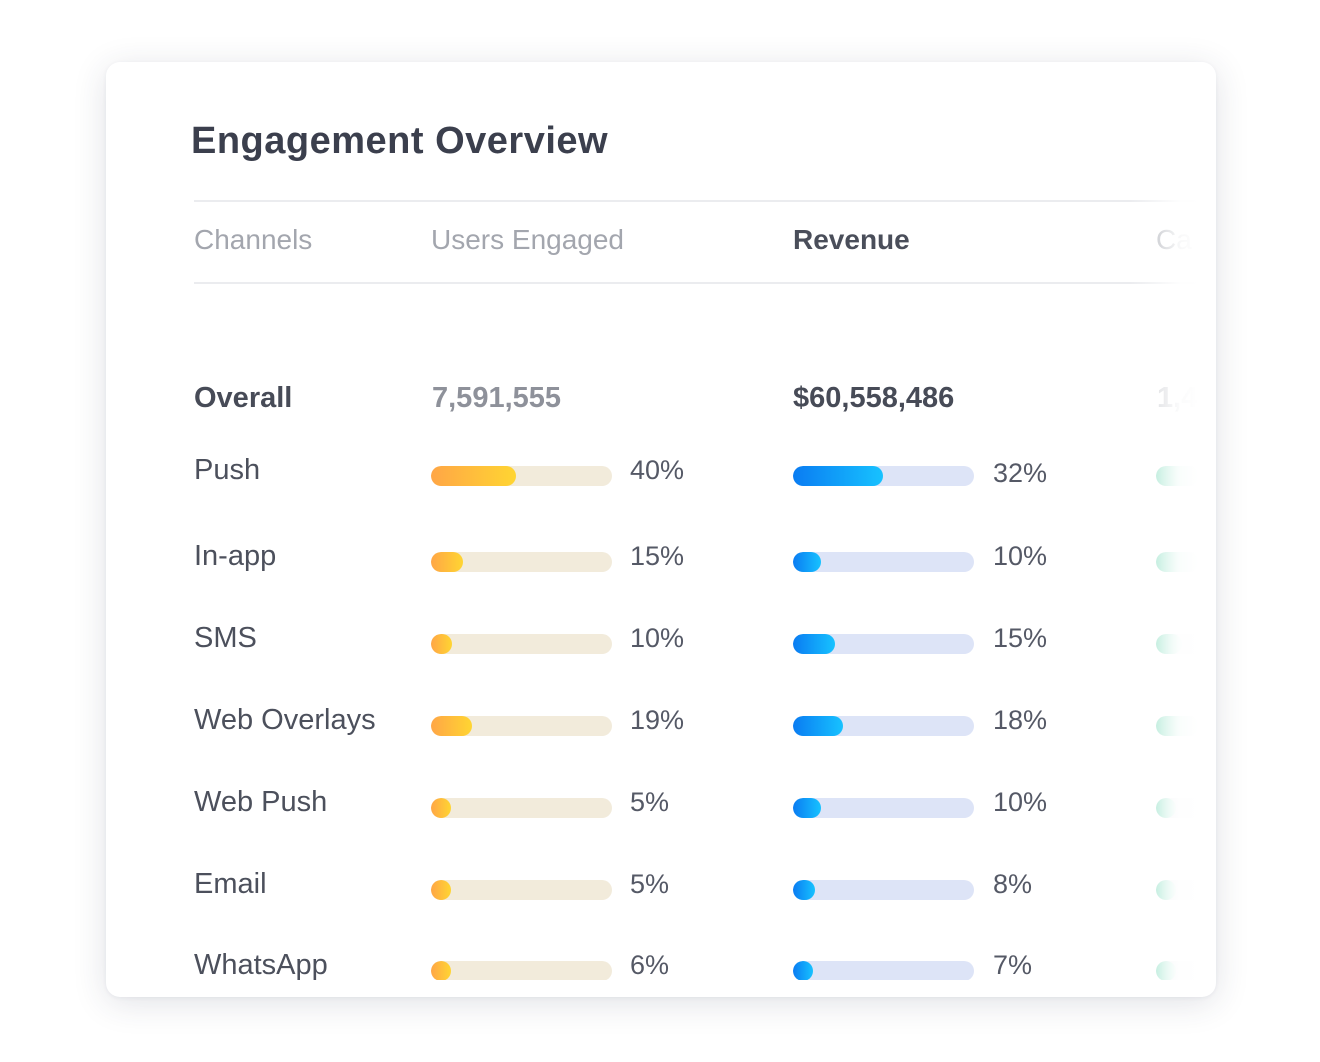  Describe the element at coordinates (521, 562) in the screenshot. I see `users-engaged-bar-in-app` at that location.